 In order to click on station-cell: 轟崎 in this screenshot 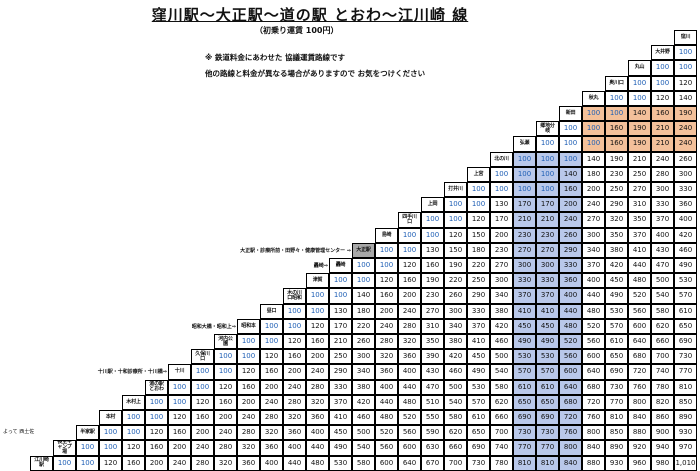, I will do `click(340, 266)`.